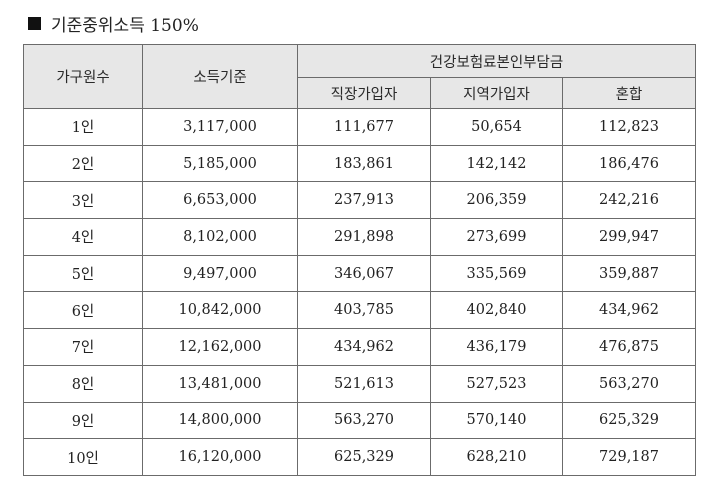 The width and height of the screenshot is (726, 496). What do you see at coordinates (83, 457) in the screenshot?
I see `cell-size: 10인` at bounding box center [83, 457].